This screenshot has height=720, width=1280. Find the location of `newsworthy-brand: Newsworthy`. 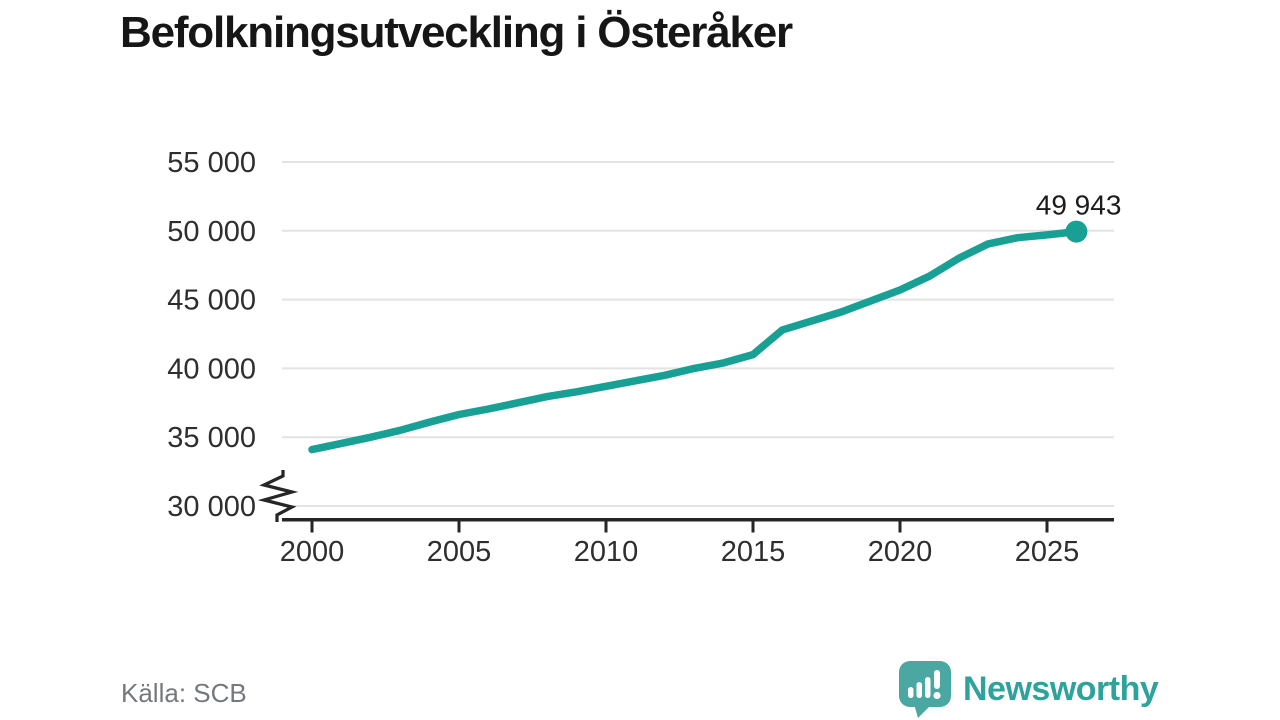

newsworthy-brand: Newsworthy is located at coordinates (1028, 689).